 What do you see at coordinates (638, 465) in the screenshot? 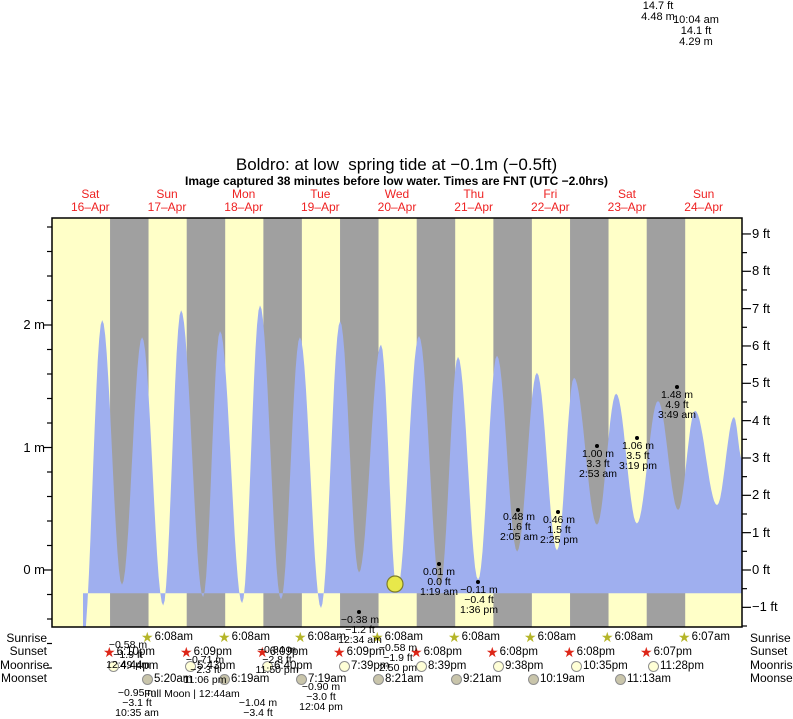
I see `low-tide-annotation-line: 3:19 pm` at bounding box center [638, 465].